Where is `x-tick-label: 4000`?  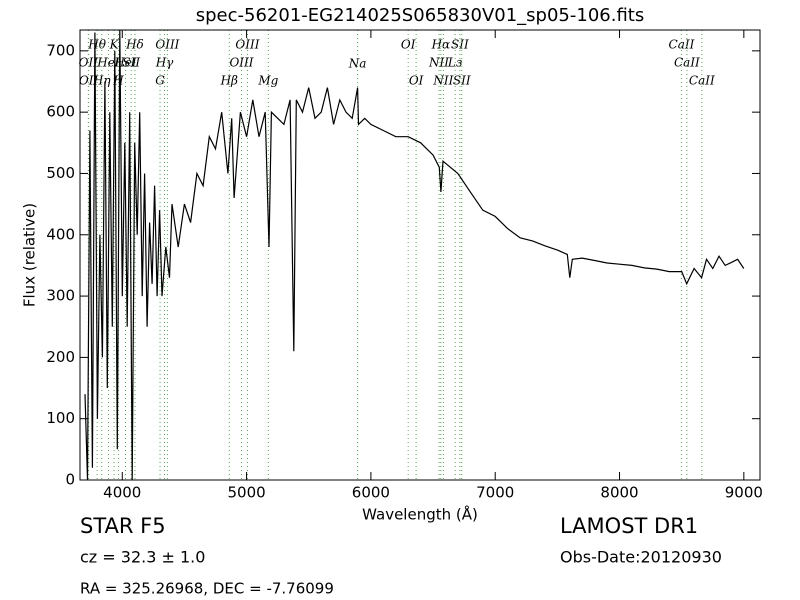
x-tick-label: 4000 is located at coordinates (122, 493).